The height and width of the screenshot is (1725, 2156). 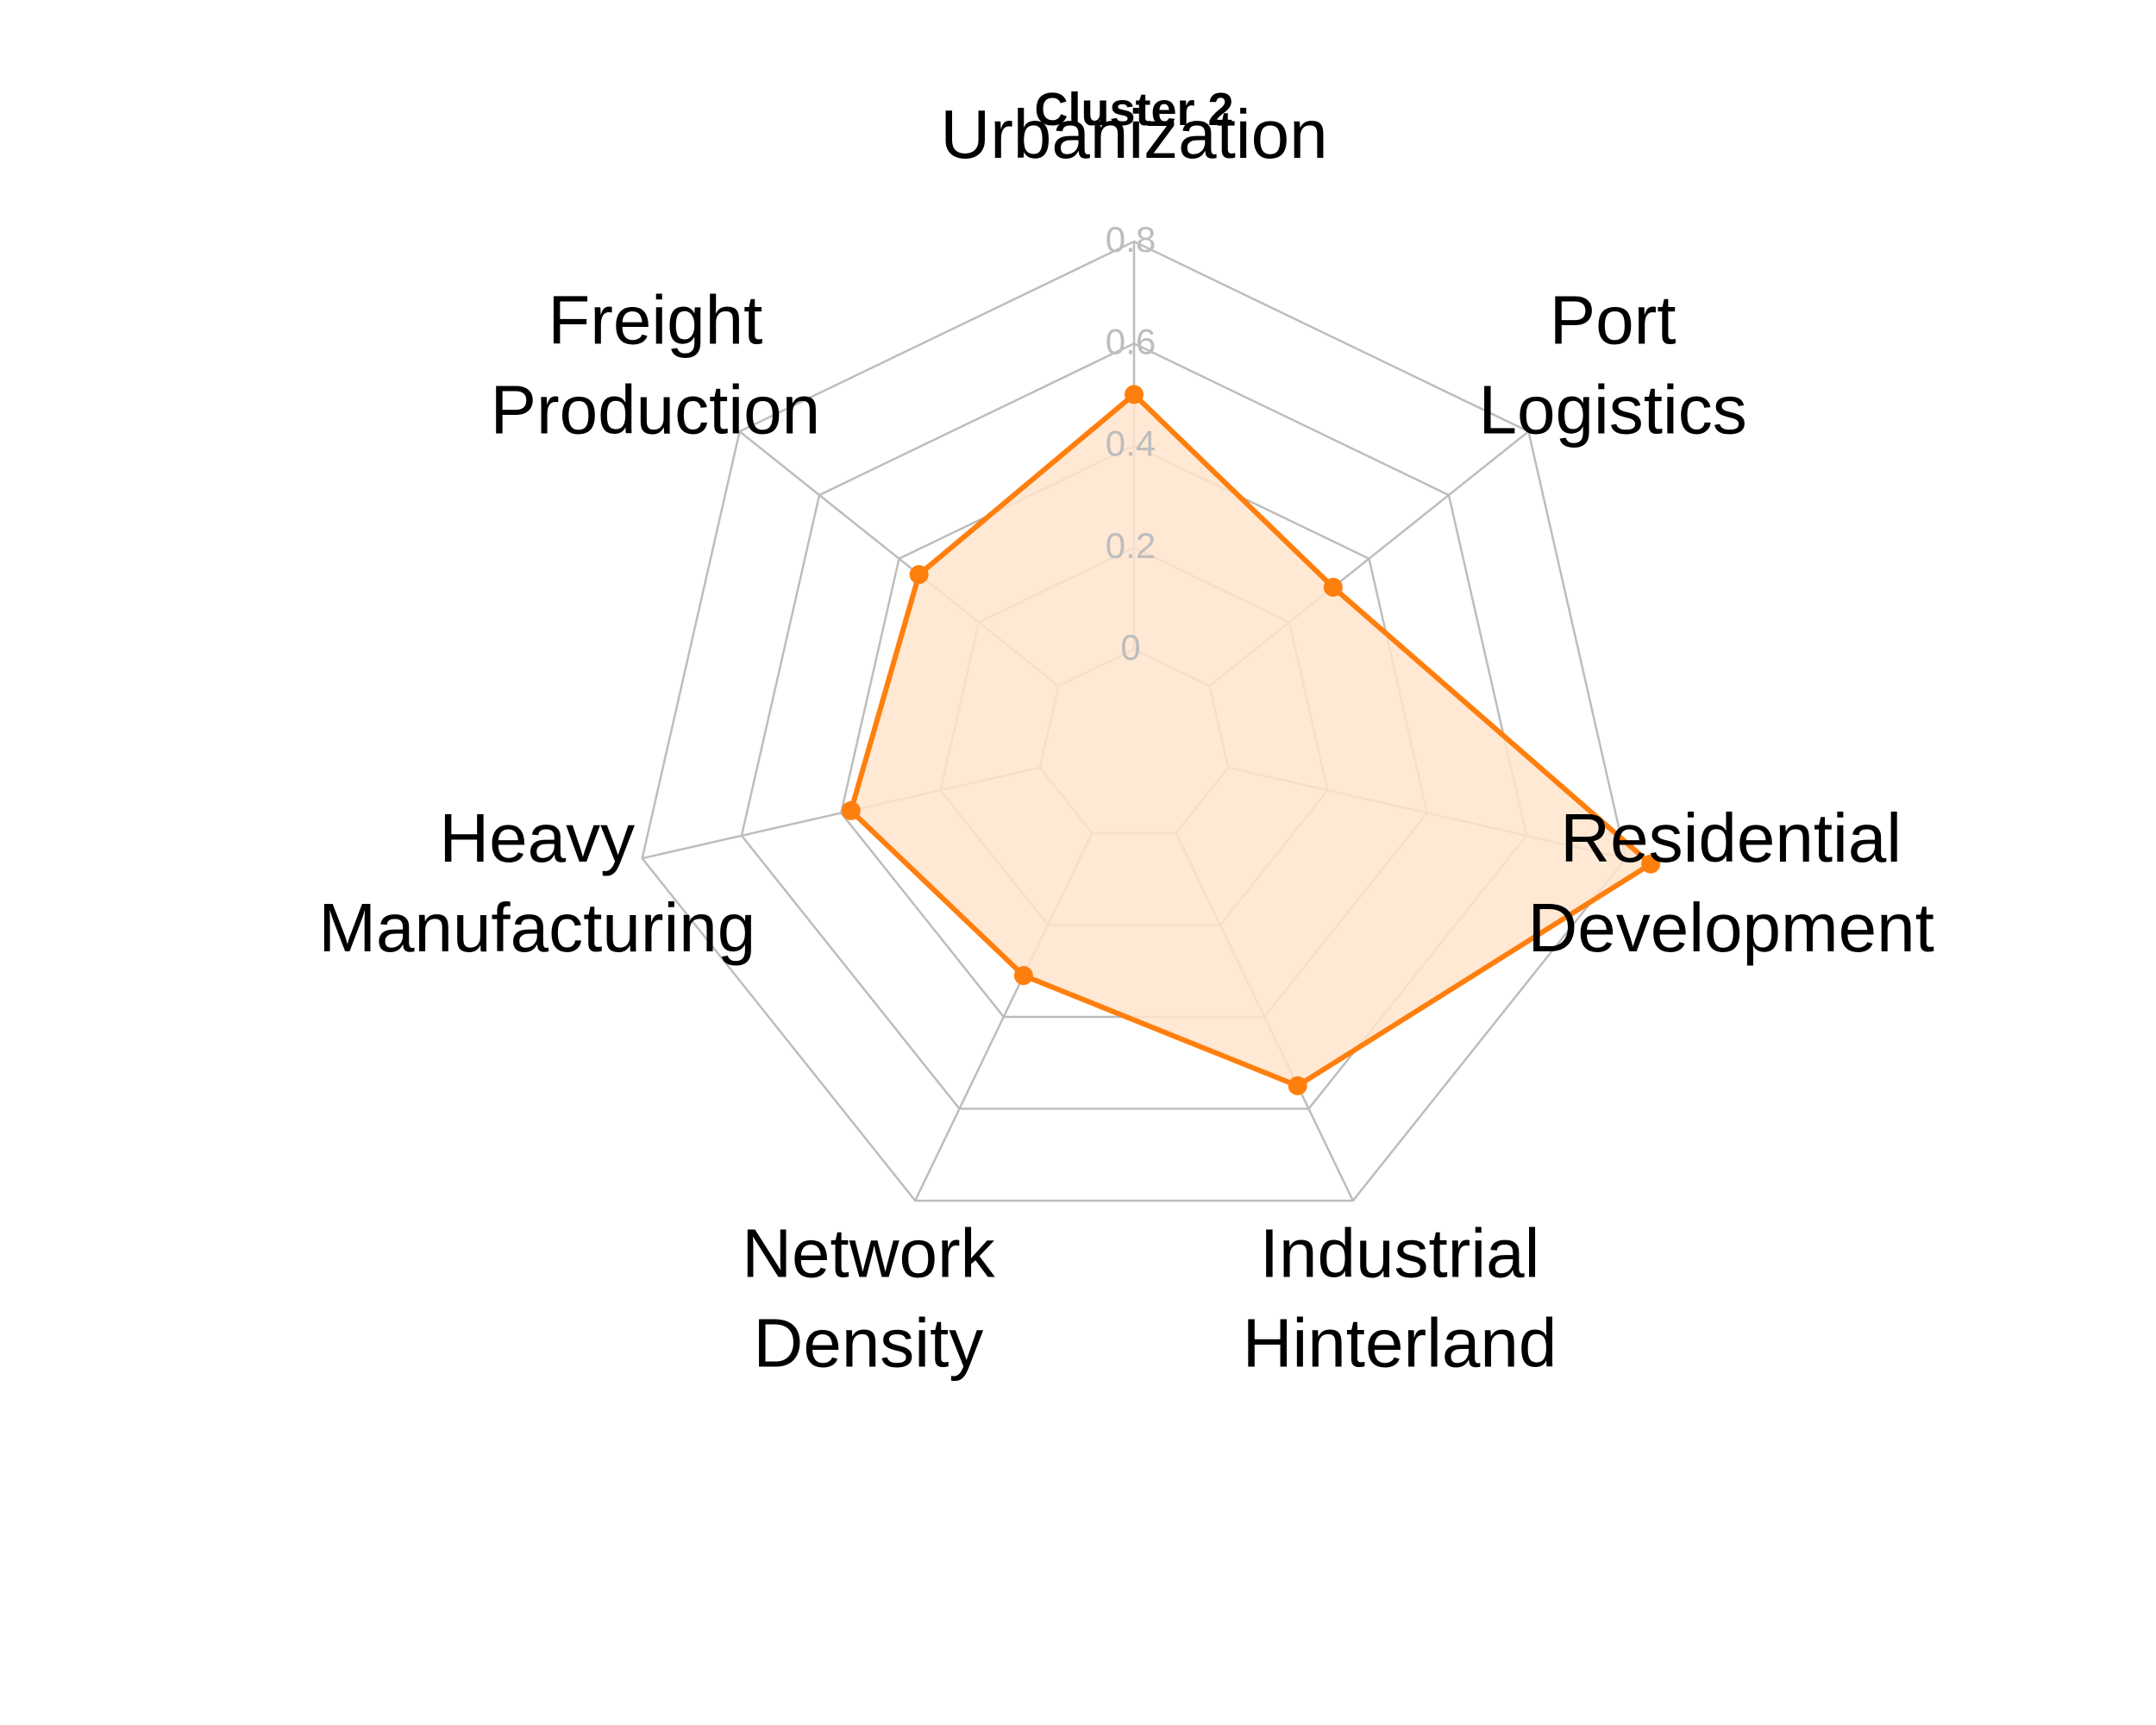 What do you see at coordinates (1131, 545) in the screenshot?
I see `tick-label-1: 0.2` at bounding box center [1131, 545].